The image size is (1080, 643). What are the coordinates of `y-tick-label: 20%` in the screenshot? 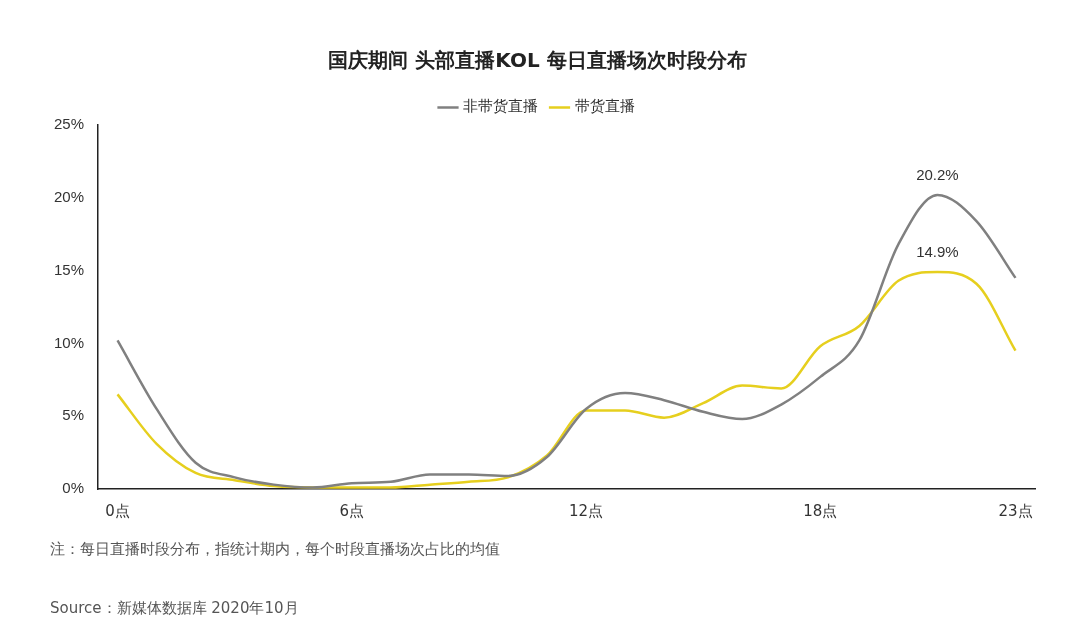 It's located at (69, 196).